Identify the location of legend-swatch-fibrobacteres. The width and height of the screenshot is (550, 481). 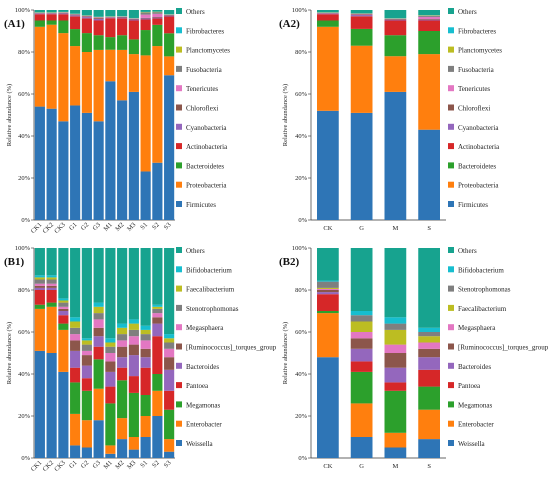
(179, 30).